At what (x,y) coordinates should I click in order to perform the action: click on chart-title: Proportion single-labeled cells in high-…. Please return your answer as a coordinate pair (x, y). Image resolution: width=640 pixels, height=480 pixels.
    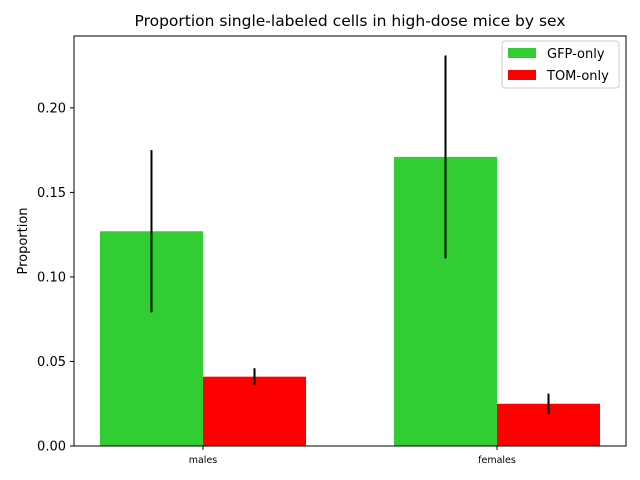
    Looking at the image, I should click on (350, 21).